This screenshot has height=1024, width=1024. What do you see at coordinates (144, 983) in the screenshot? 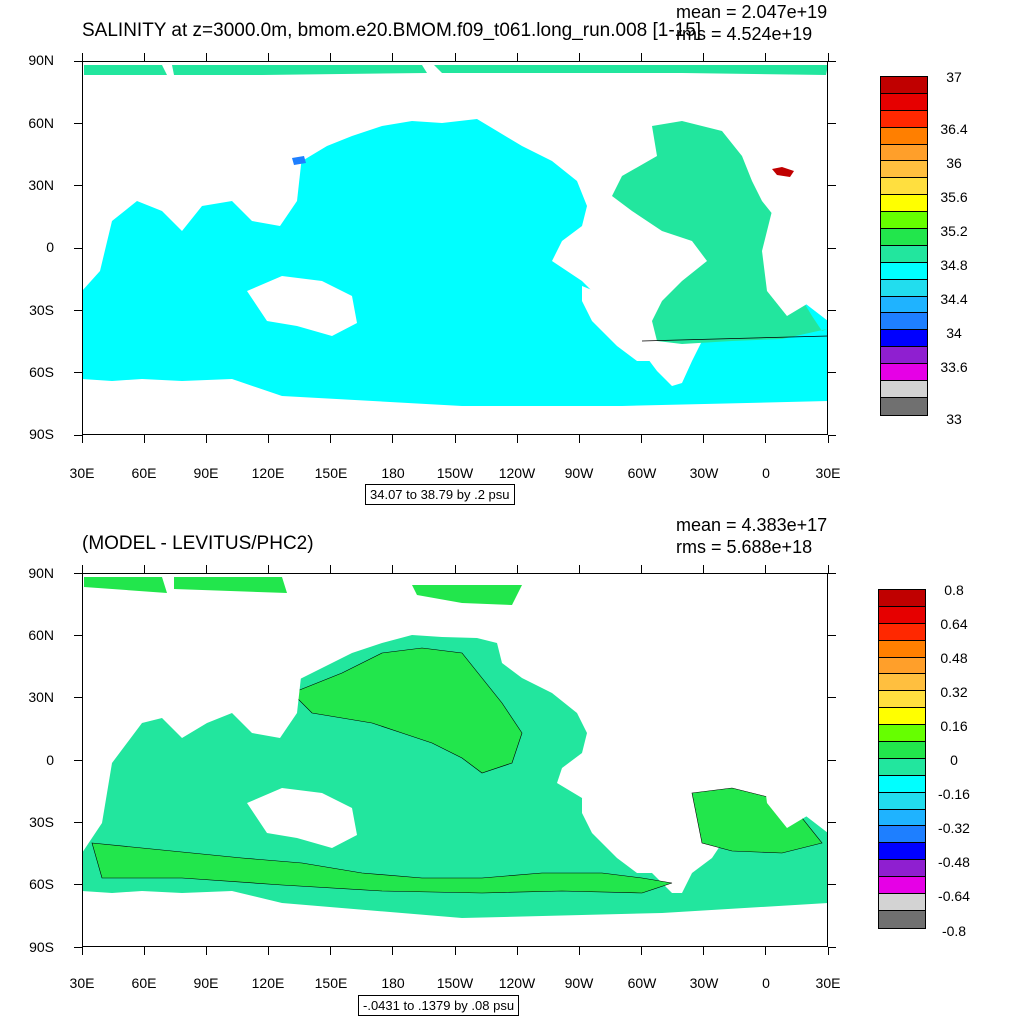
I see `lon-label: 60E` at bounding box center [144, 983].